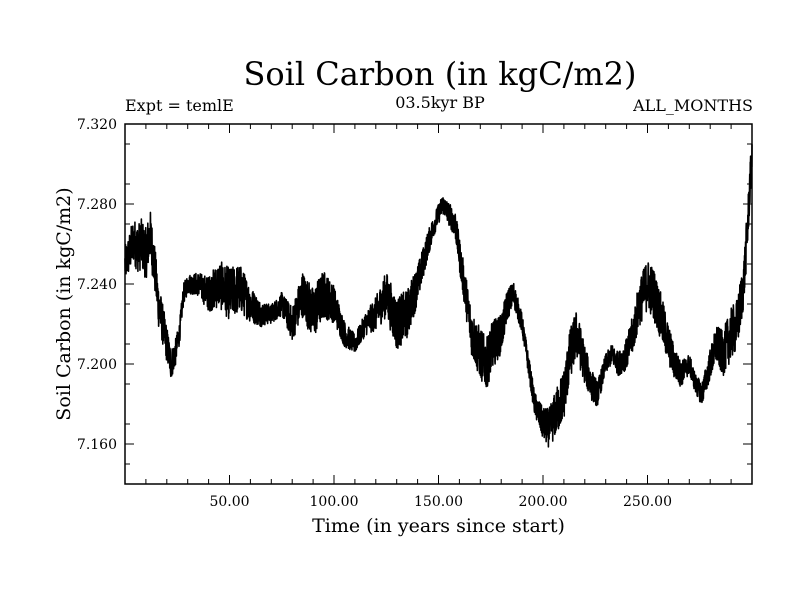 The image size is (800, 600). Describe the element at coordinates (97, 205) in the screenshot. I see `y-tick-label: 7.280` at that location.